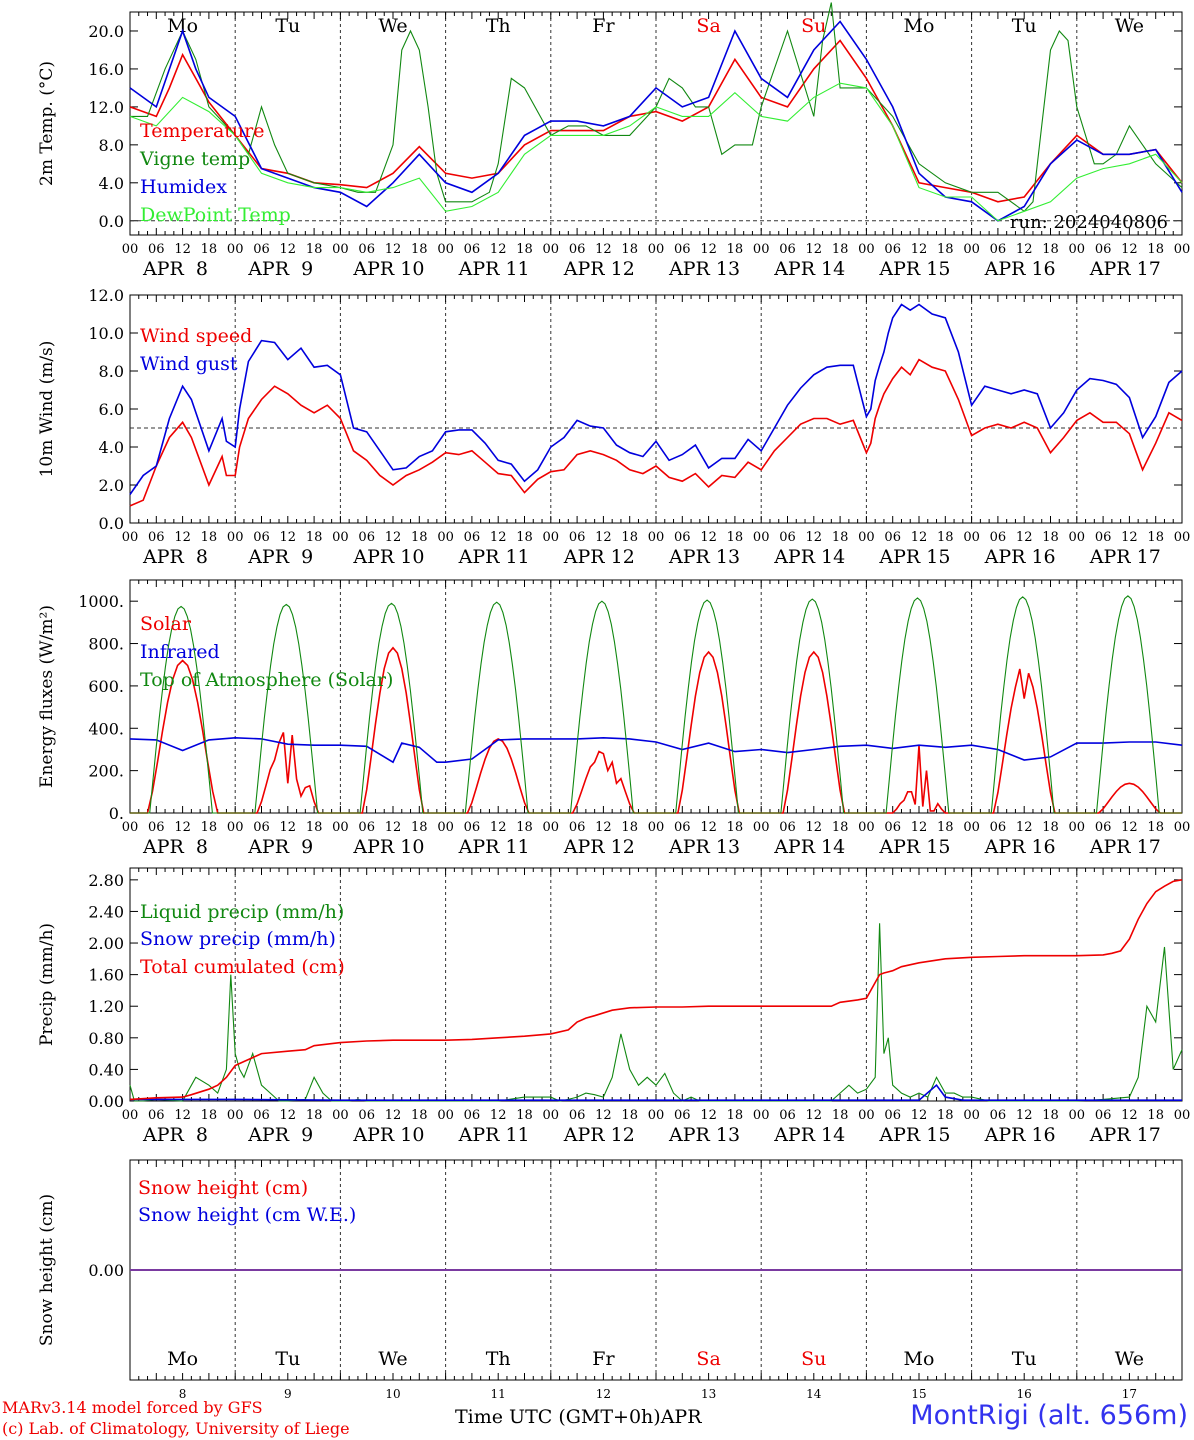 The image size is (1194, 1440). I want to click on legend-entry: DewPoint Temp, so click(215, 215).